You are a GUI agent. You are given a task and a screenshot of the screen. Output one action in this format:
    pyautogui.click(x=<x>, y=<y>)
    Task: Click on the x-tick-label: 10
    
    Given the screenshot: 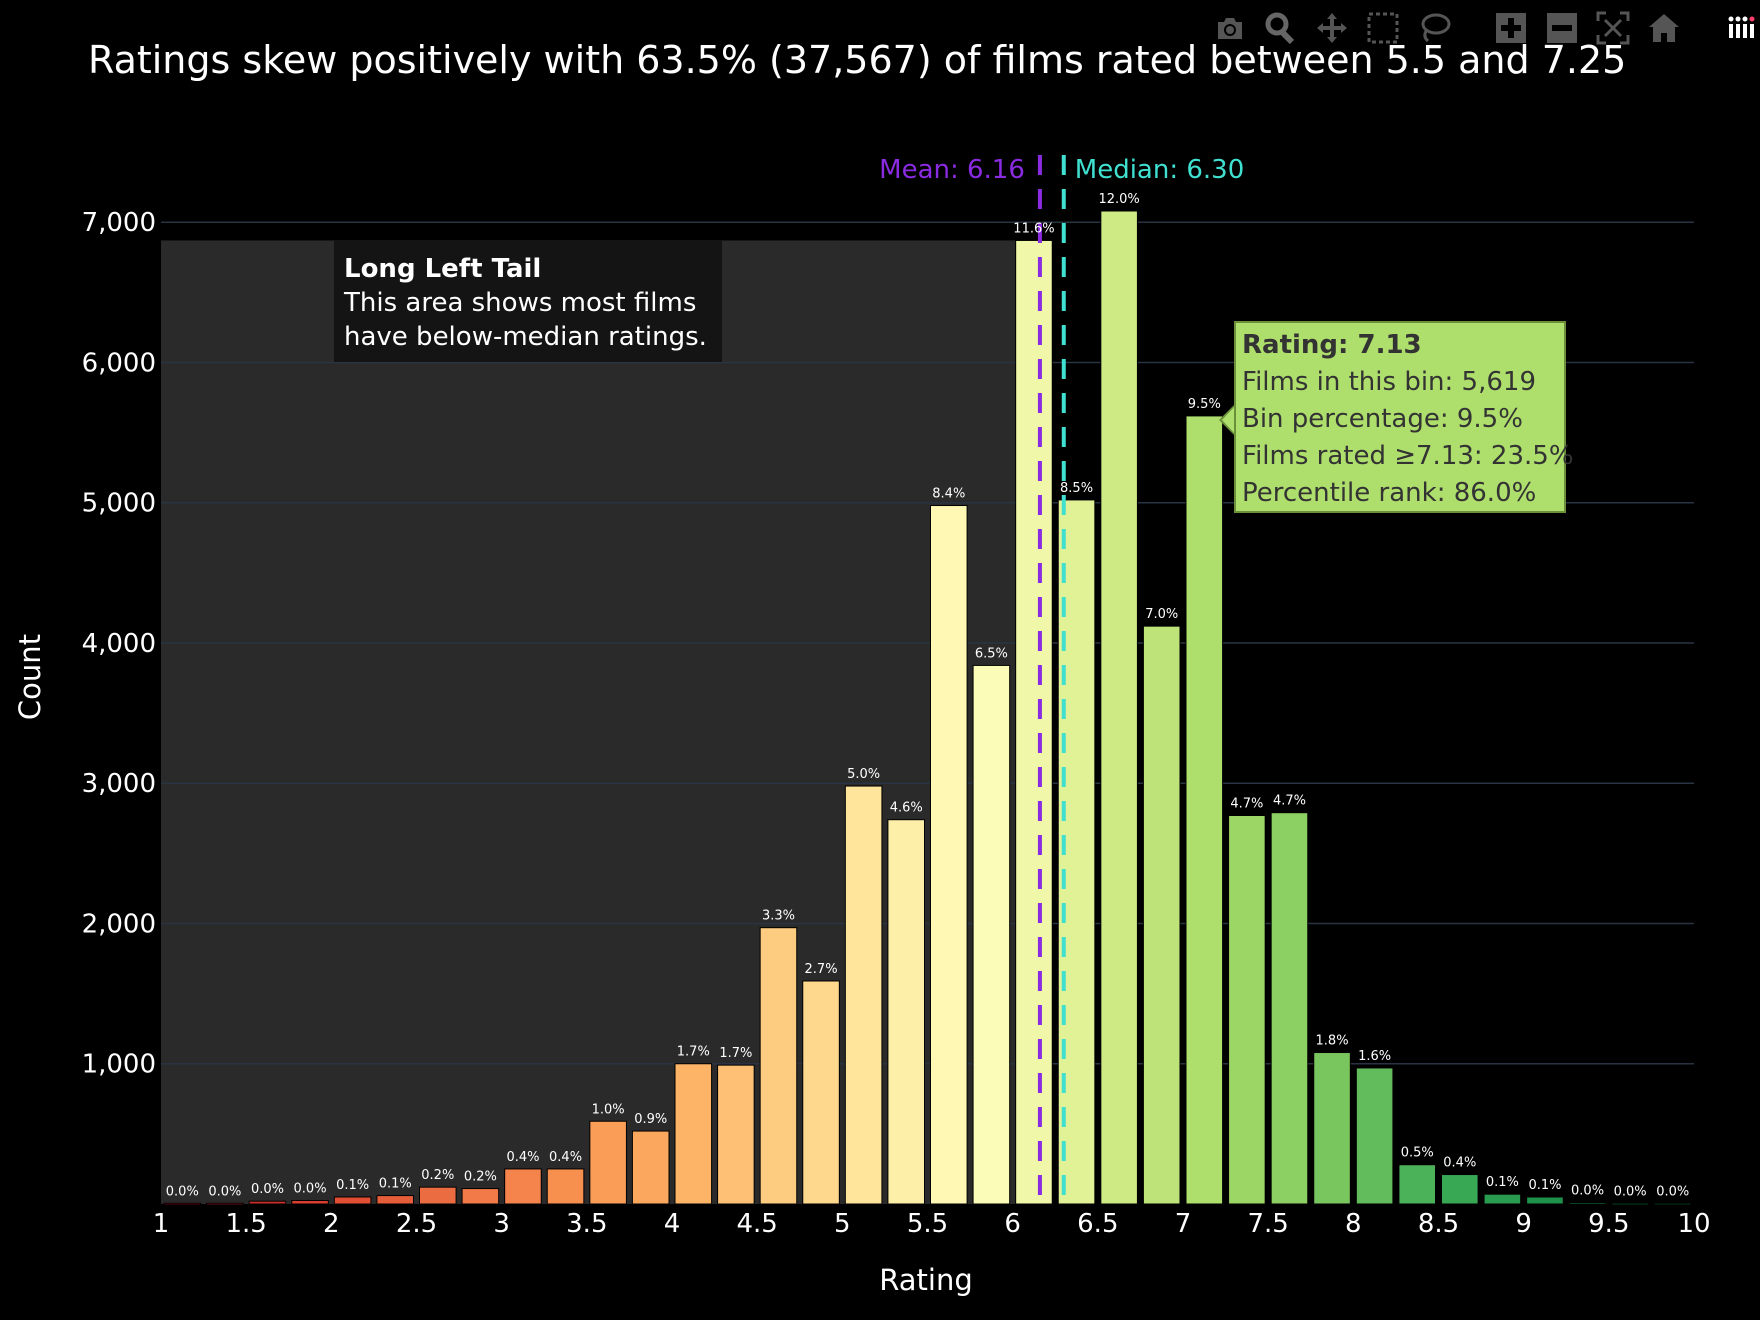 What is the action you would take?
    pyautogui.click(x=1693, y=1224)
    